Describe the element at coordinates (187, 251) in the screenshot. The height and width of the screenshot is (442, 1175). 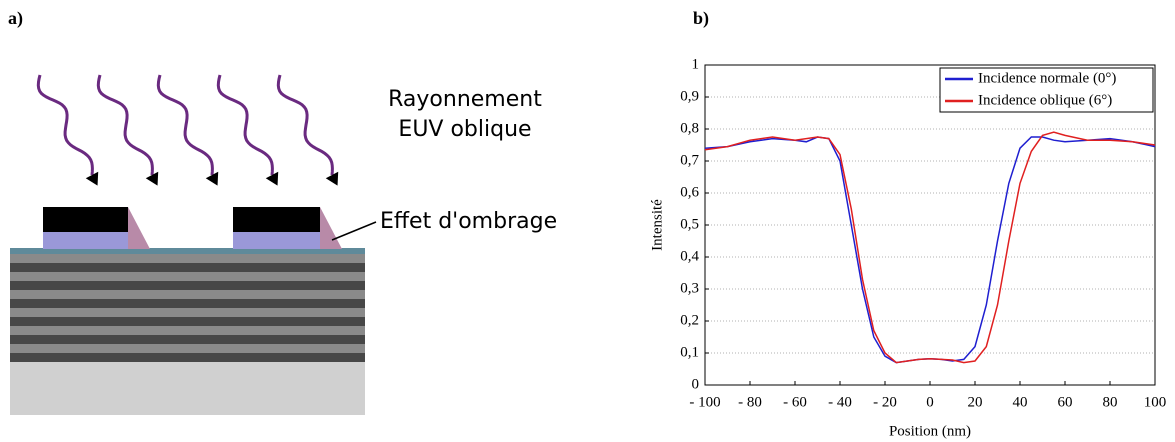
I see `capping-layer` at that location.